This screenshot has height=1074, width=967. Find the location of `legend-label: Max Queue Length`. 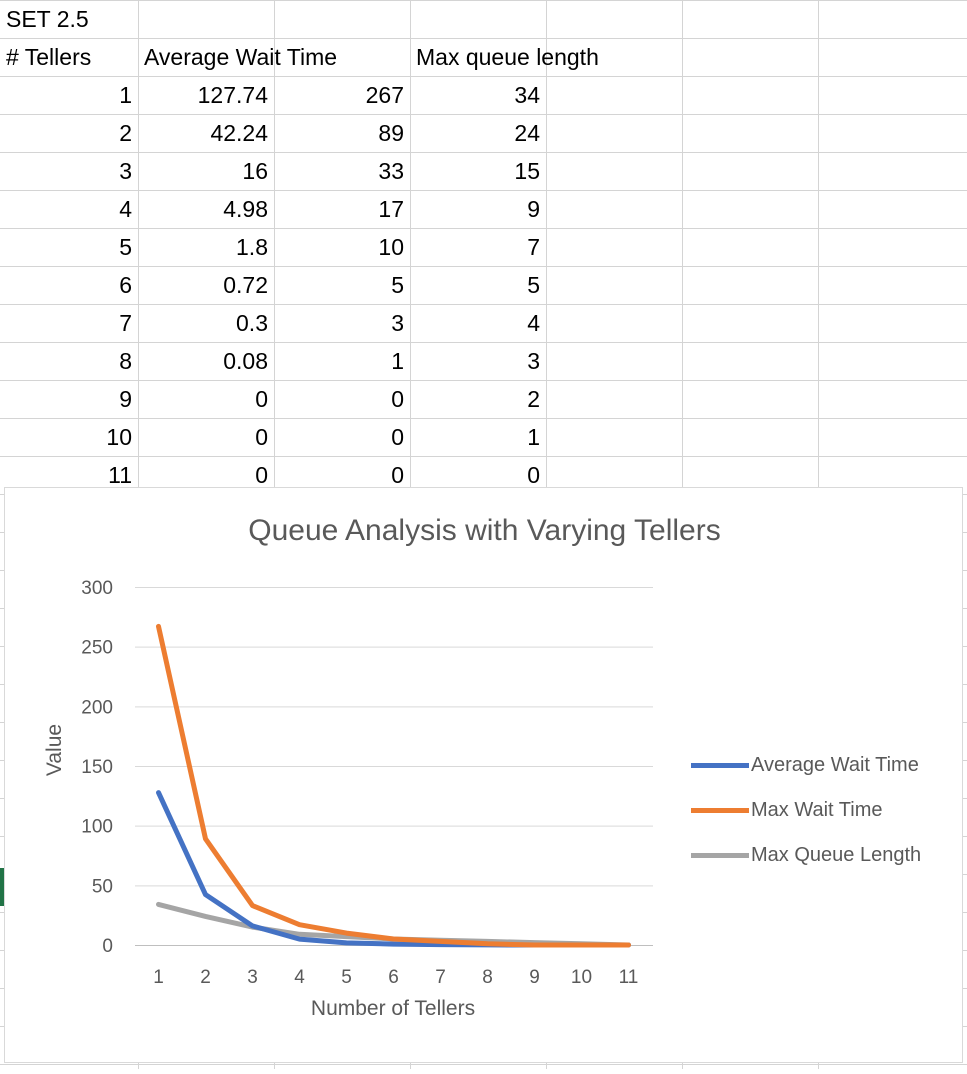

legend-label: Max Queue Length is located at coordinates (836, 855).